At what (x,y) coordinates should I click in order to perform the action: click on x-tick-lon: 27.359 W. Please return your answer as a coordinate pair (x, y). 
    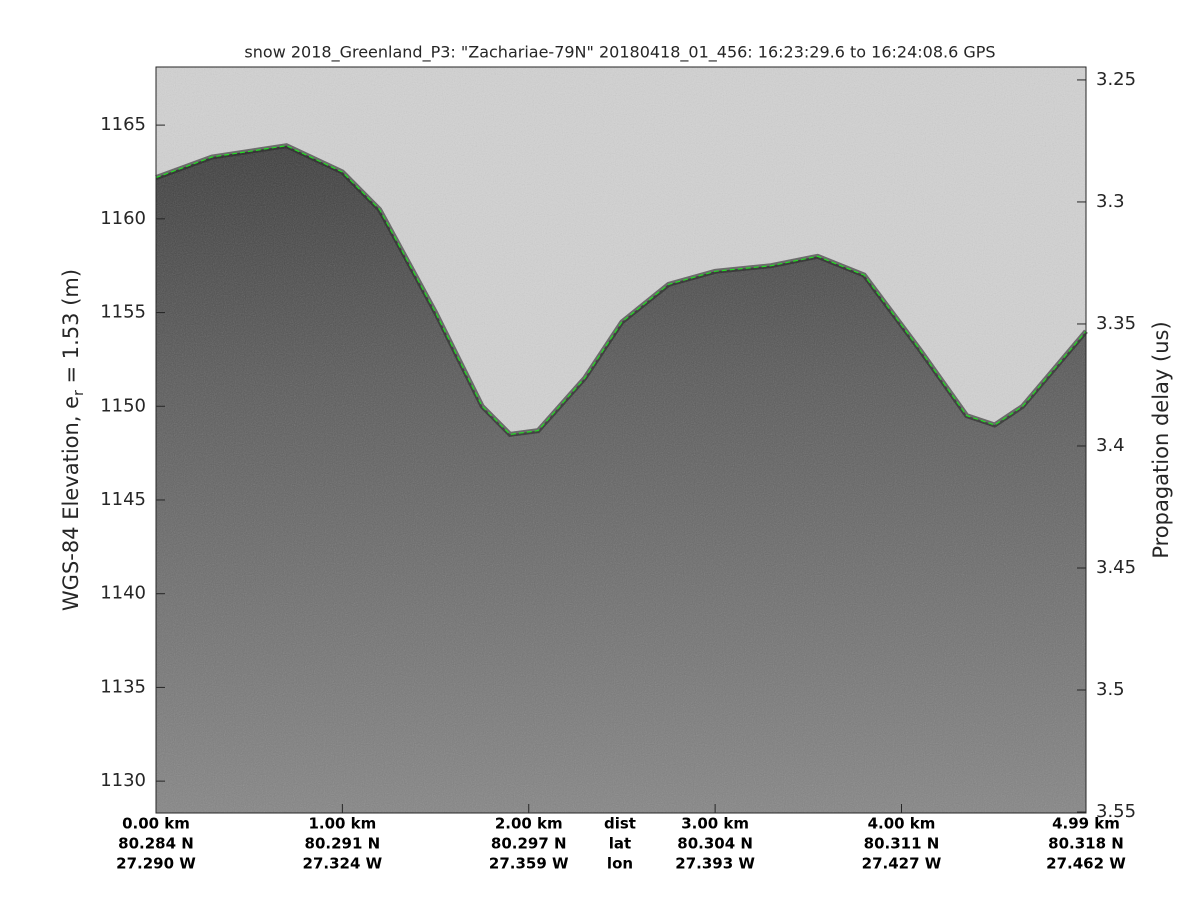
    Looking at the image, I should click on (529, 864).